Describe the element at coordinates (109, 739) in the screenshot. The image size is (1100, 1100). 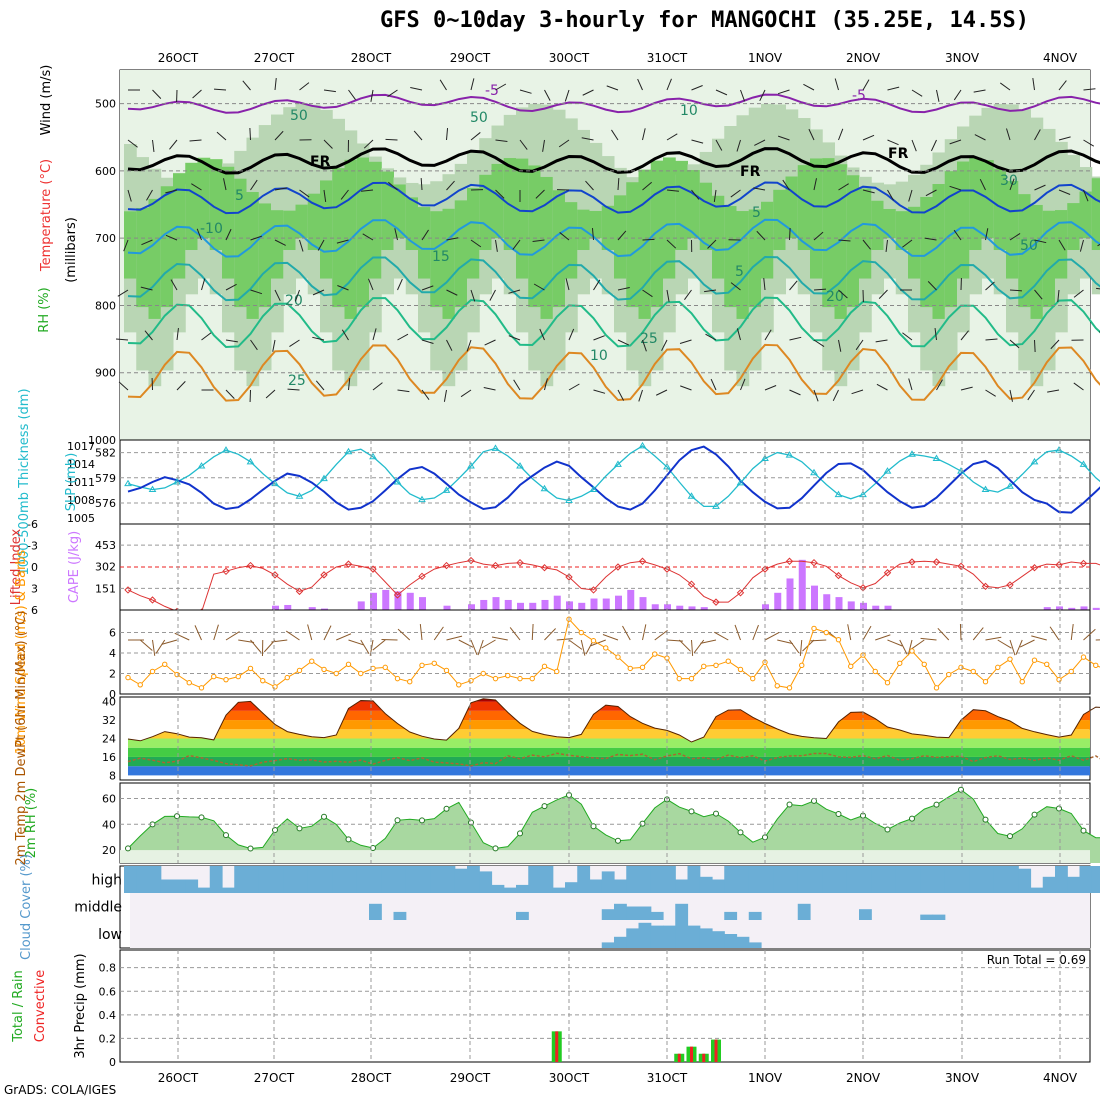
I see `temp-tick-label: 24` at that location.